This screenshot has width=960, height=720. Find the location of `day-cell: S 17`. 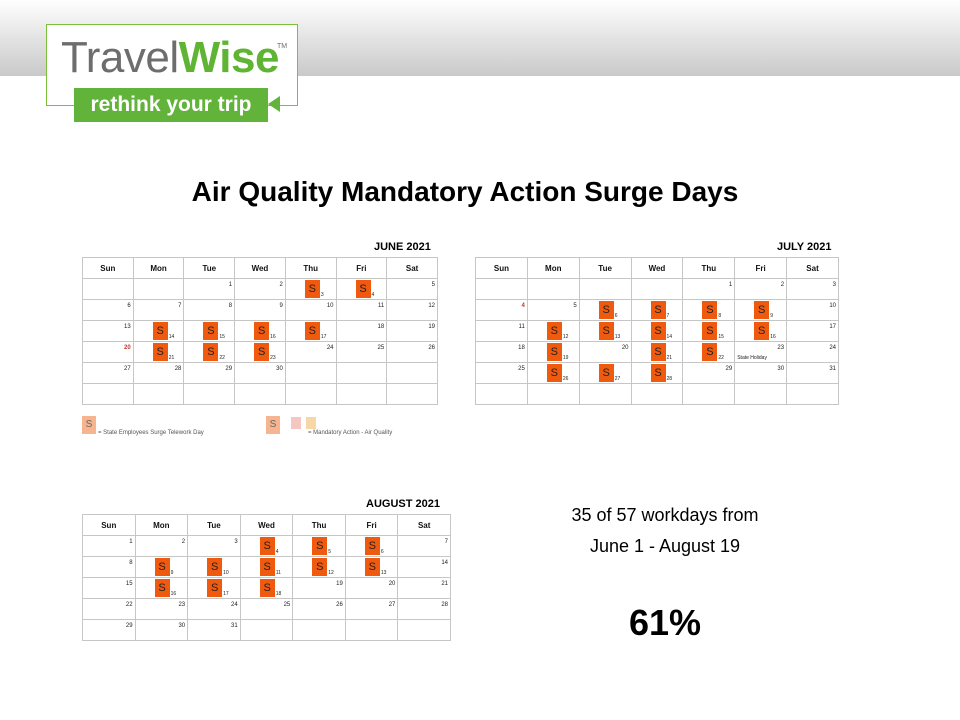

day-cell: S 17 is located at coordinates (310, 331).